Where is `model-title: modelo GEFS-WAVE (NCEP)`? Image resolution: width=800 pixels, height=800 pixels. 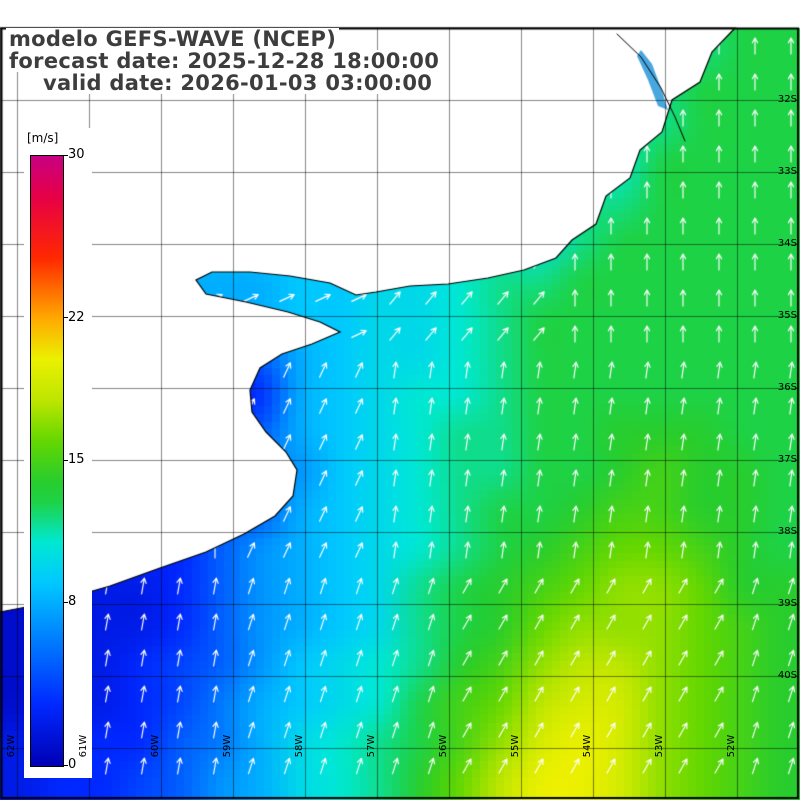
model-title: modelo GEFS-WAVE (NCEP) is located at coordinates (173, 39).